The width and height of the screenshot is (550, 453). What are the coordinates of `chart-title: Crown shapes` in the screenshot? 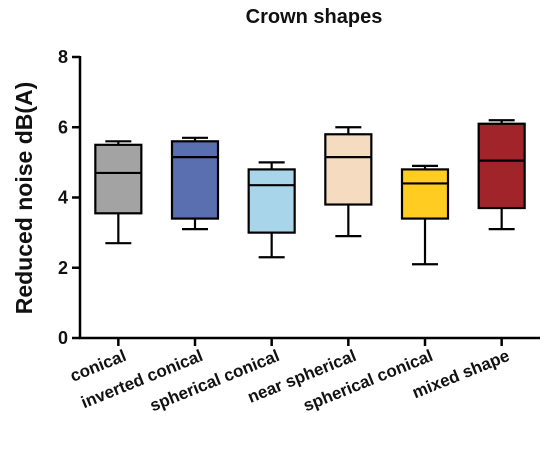 It's located at (314, 17).